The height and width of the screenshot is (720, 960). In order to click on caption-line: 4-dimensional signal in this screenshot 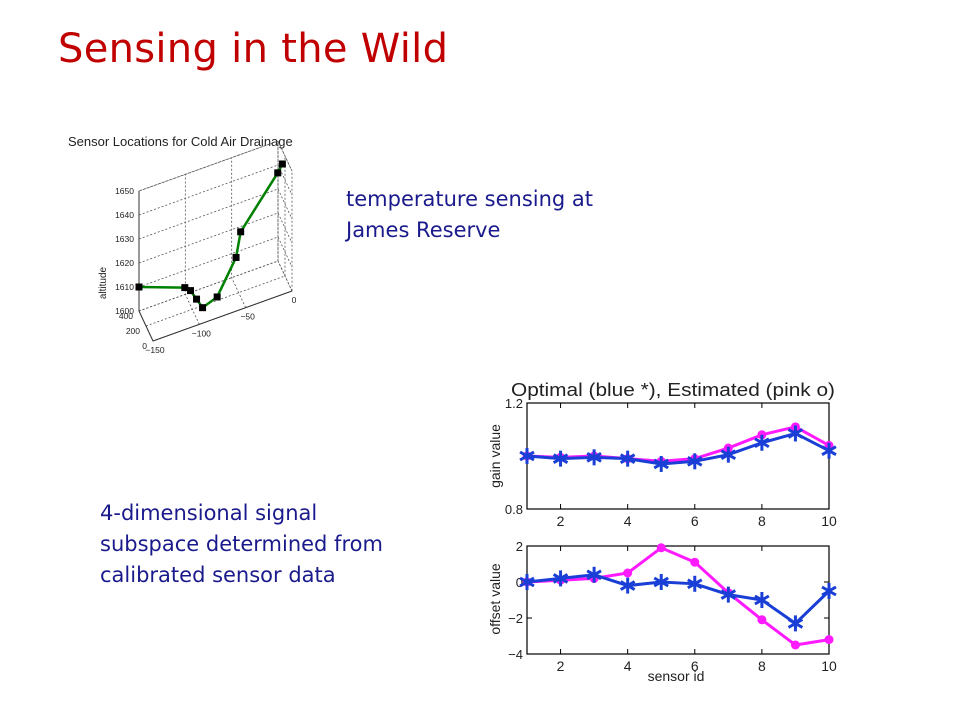, I will do `click(209, 513)`.